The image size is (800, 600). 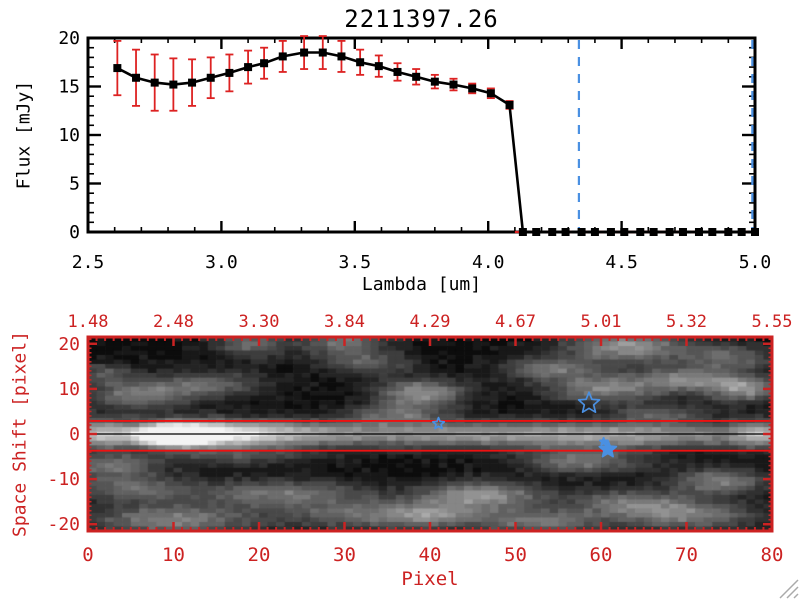 I want to click on y-axis-label-space-shift: Space Shift [pixel], so click(x=20, y=434).